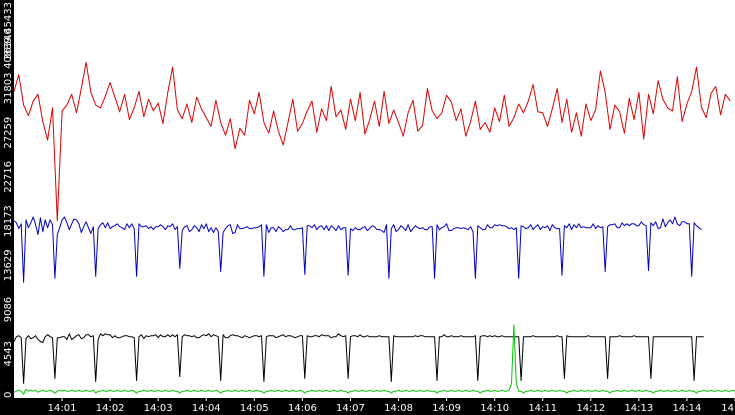  What do you see at coordinates (8, 177) in the screenshot?
I see `y-tick-label: 22716` at bounding box center [8, 177].